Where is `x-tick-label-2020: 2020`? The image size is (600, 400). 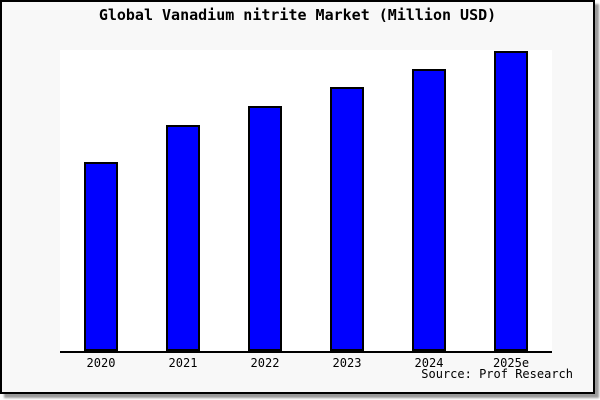
x-tick-label-2020: 2020 is located at coordinates (101, 363).